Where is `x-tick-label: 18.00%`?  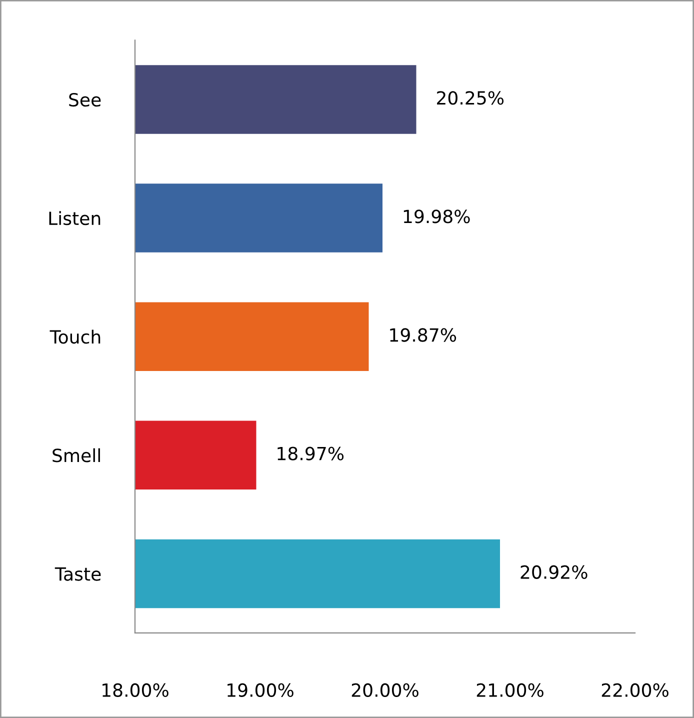
x-tick-label: 18.00% is located at coordinates (135, 690).